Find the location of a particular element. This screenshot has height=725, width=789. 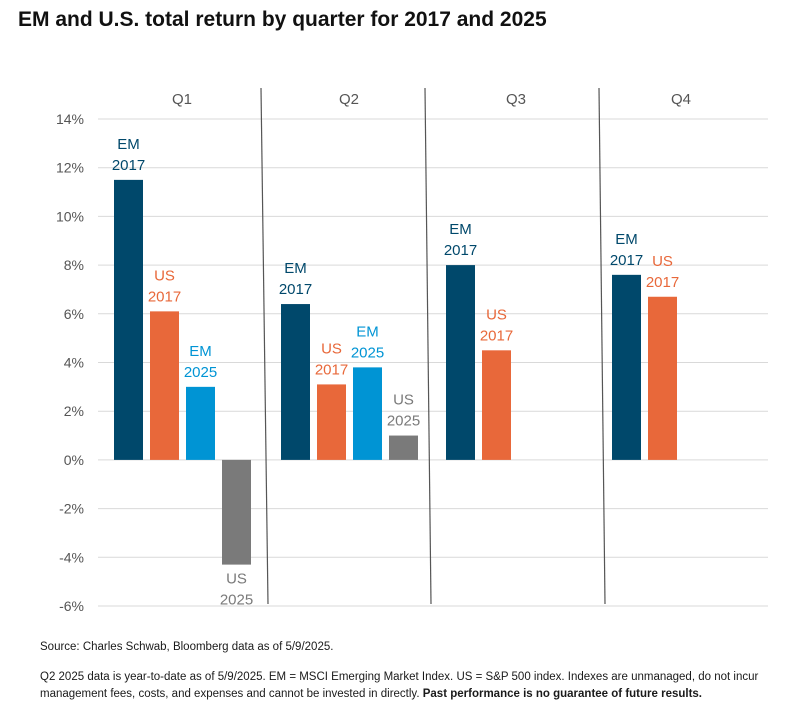

y-tick-label: 10% is located at coordinates (70, 216).